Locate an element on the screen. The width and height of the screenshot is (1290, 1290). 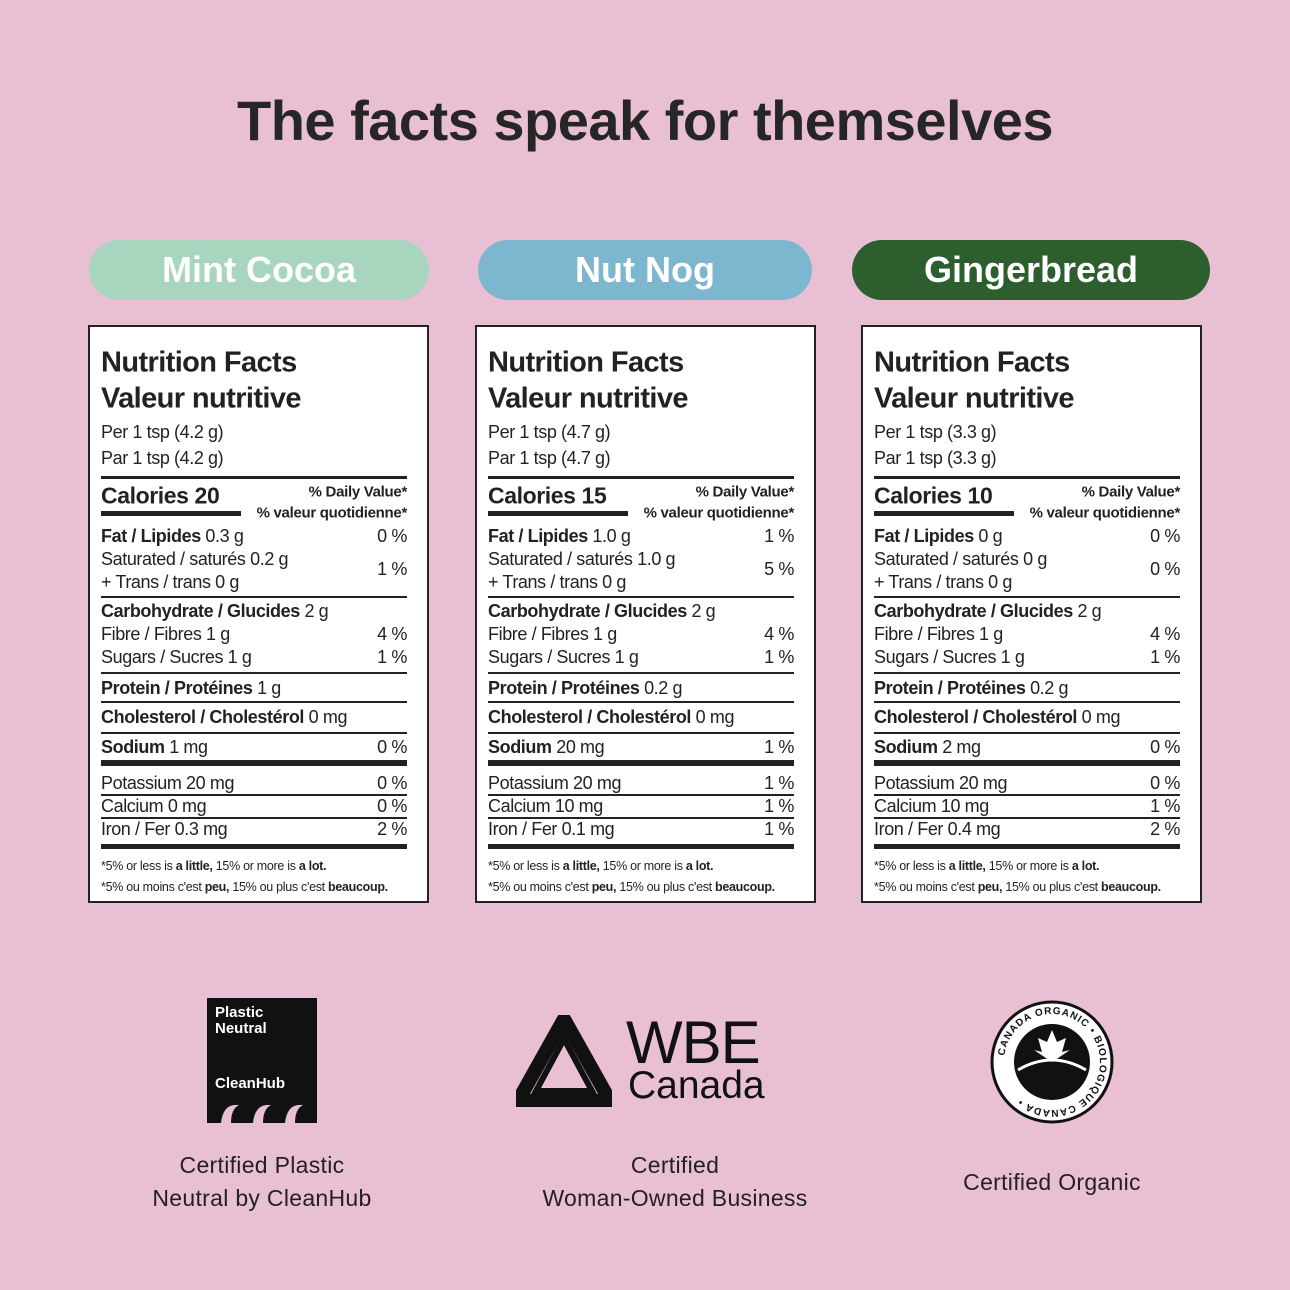
cholesterol-row: Cholesterol / Cholestérol 0 mg is located at coordinates (611, 717).